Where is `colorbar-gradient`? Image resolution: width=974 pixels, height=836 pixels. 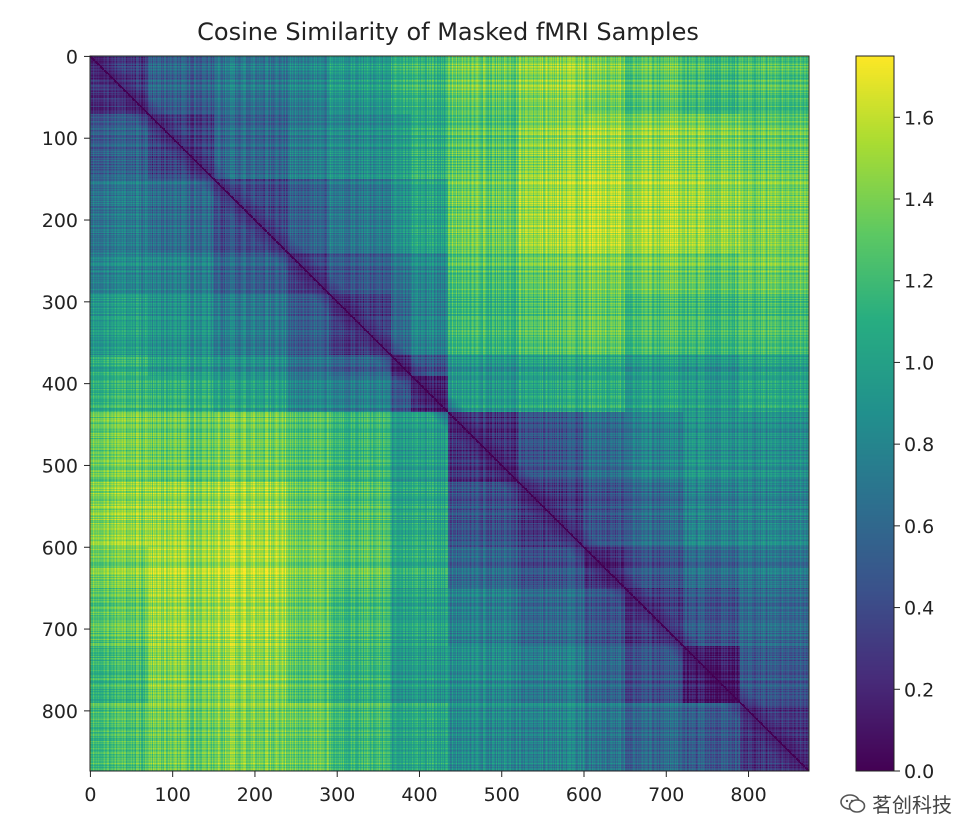 colorbar-gradient is located at coordinates (875, 413).